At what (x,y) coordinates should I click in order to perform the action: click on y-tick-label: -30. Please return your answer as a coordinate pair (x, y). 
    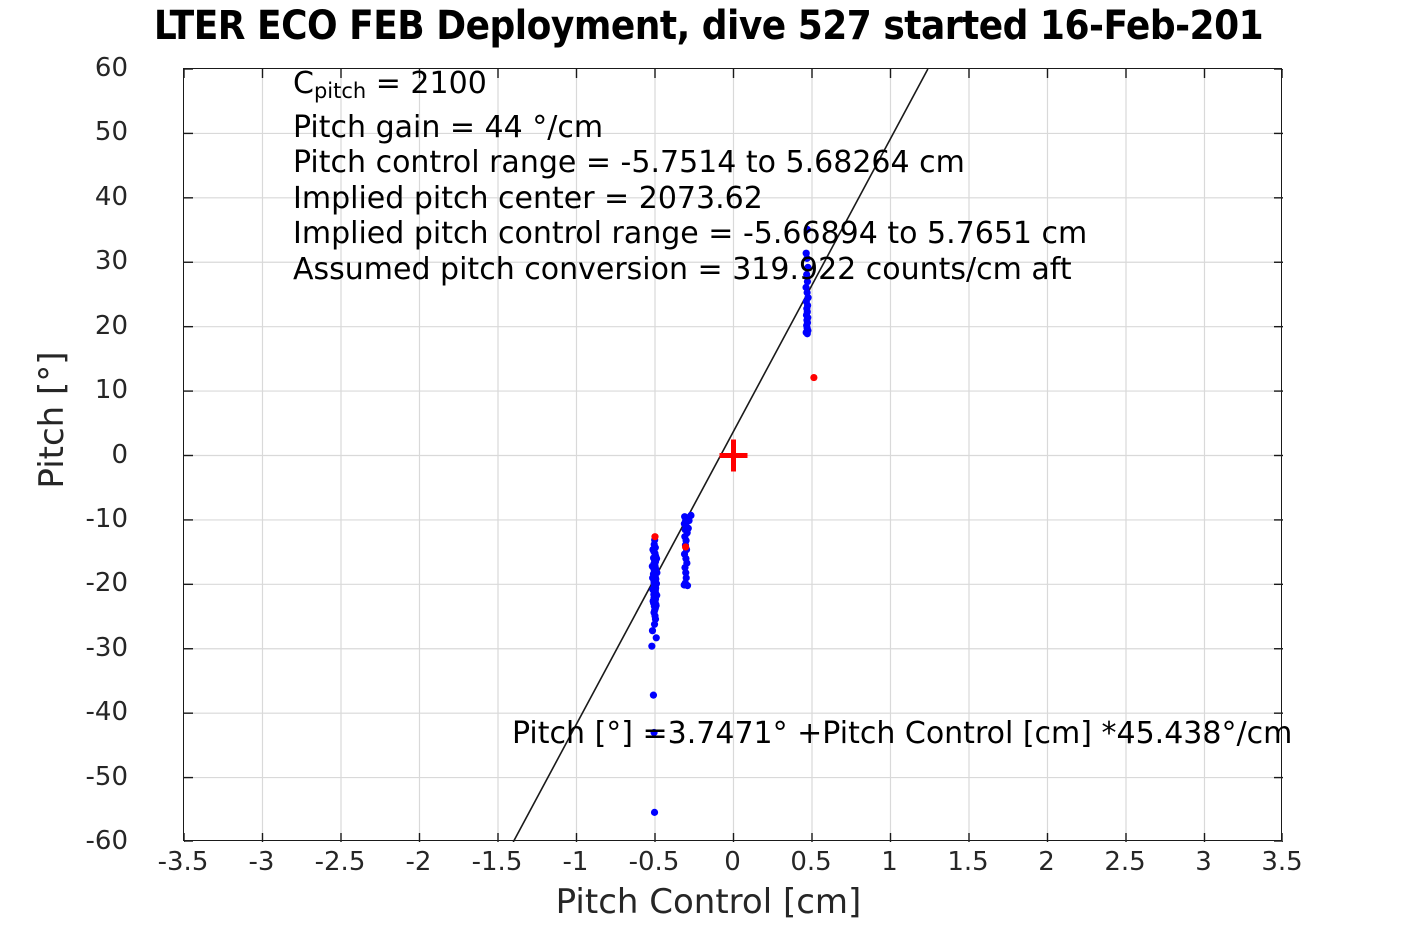
    Looking at the image, I should click on (106, 647).